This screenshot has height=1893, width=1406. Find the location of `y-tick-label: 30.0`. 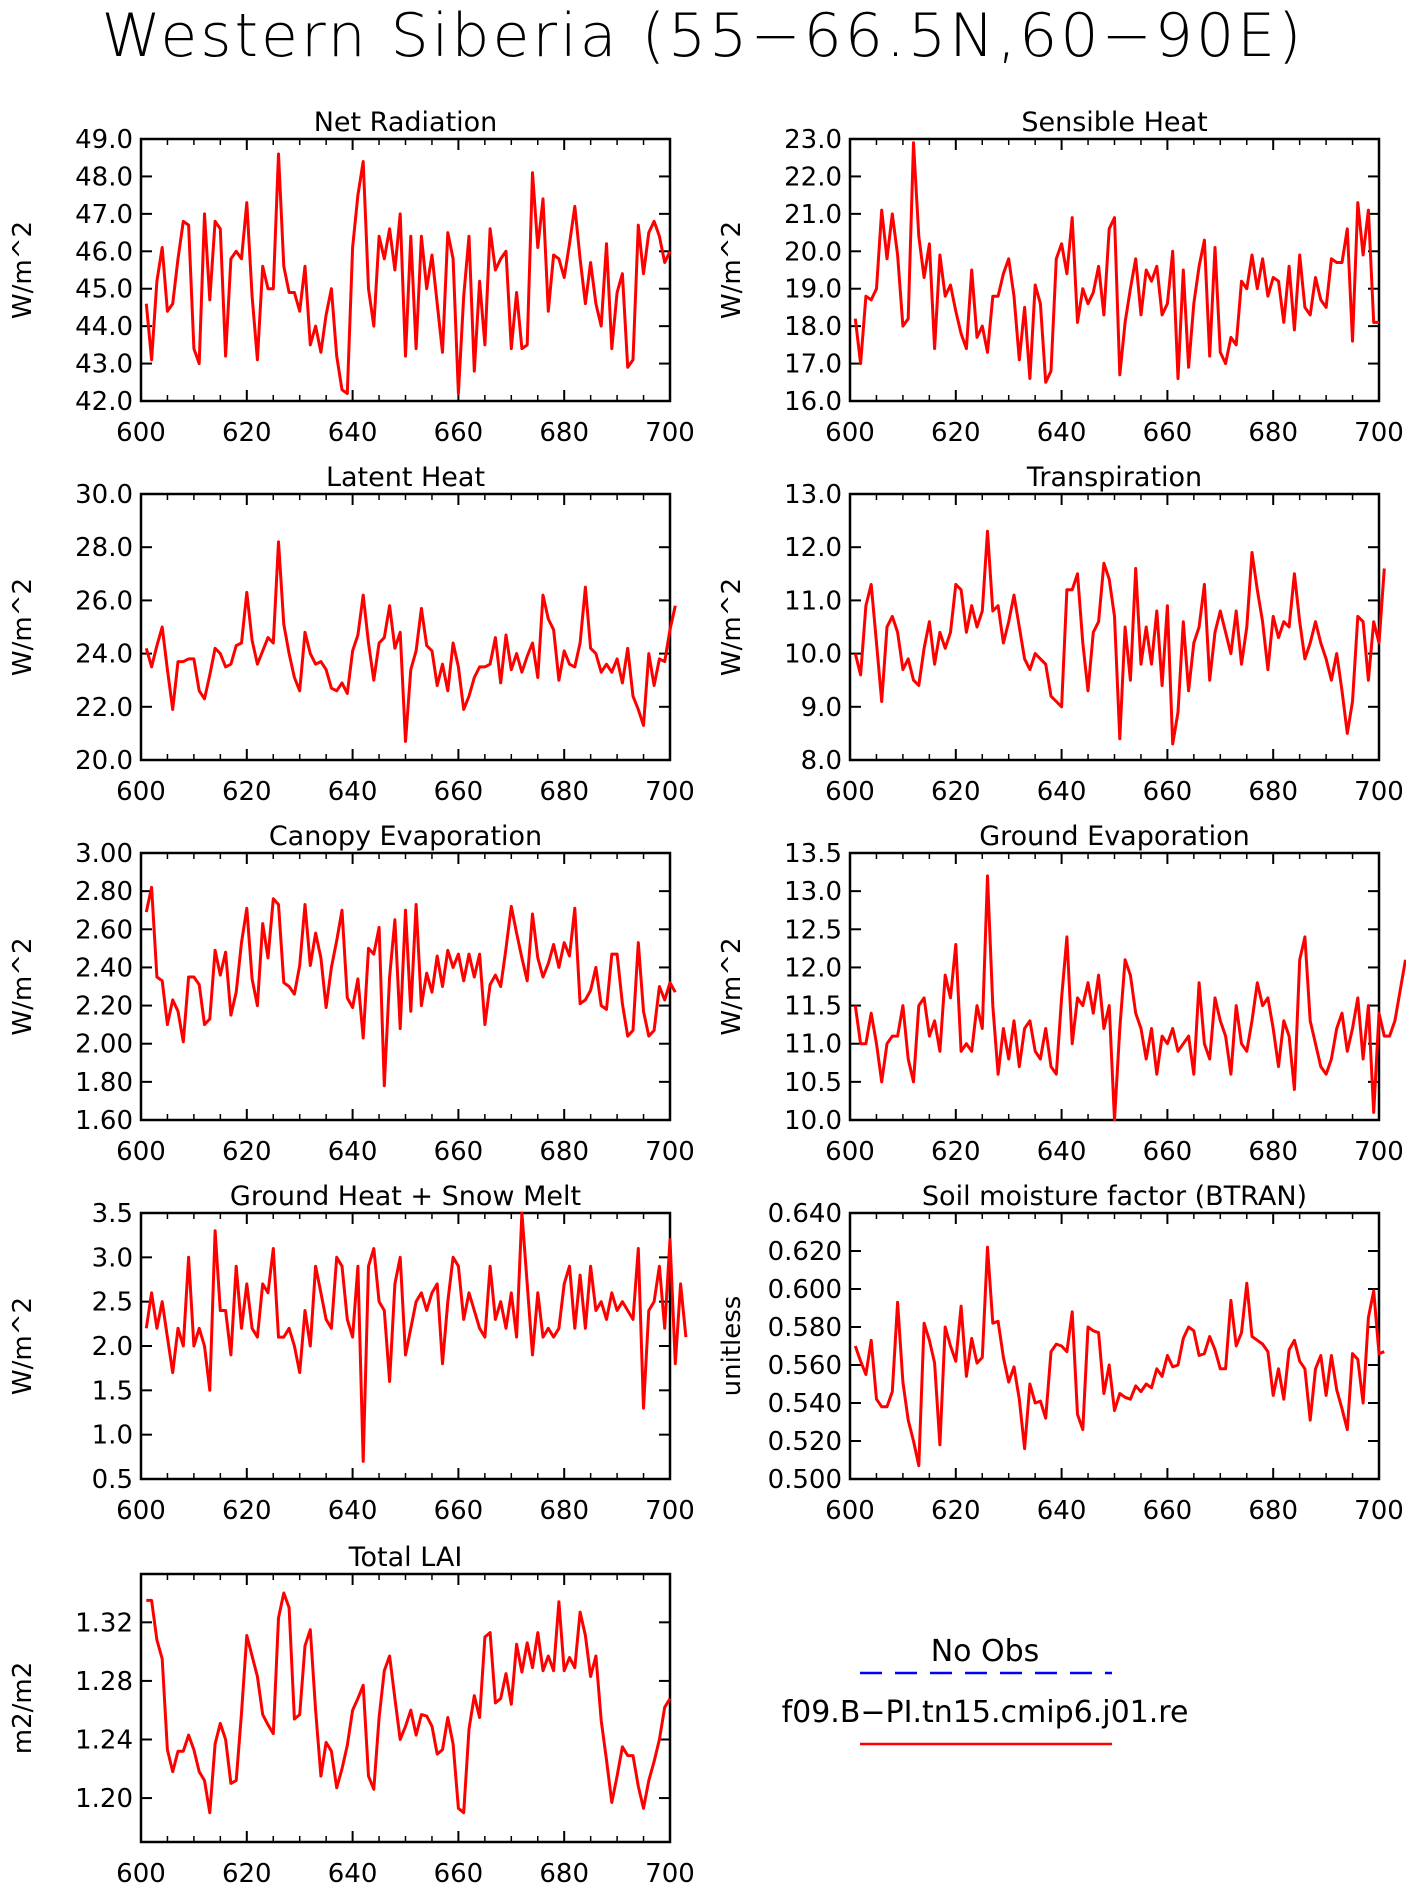

y-tick-label: 30.0 is located at coordinates (104, 495).